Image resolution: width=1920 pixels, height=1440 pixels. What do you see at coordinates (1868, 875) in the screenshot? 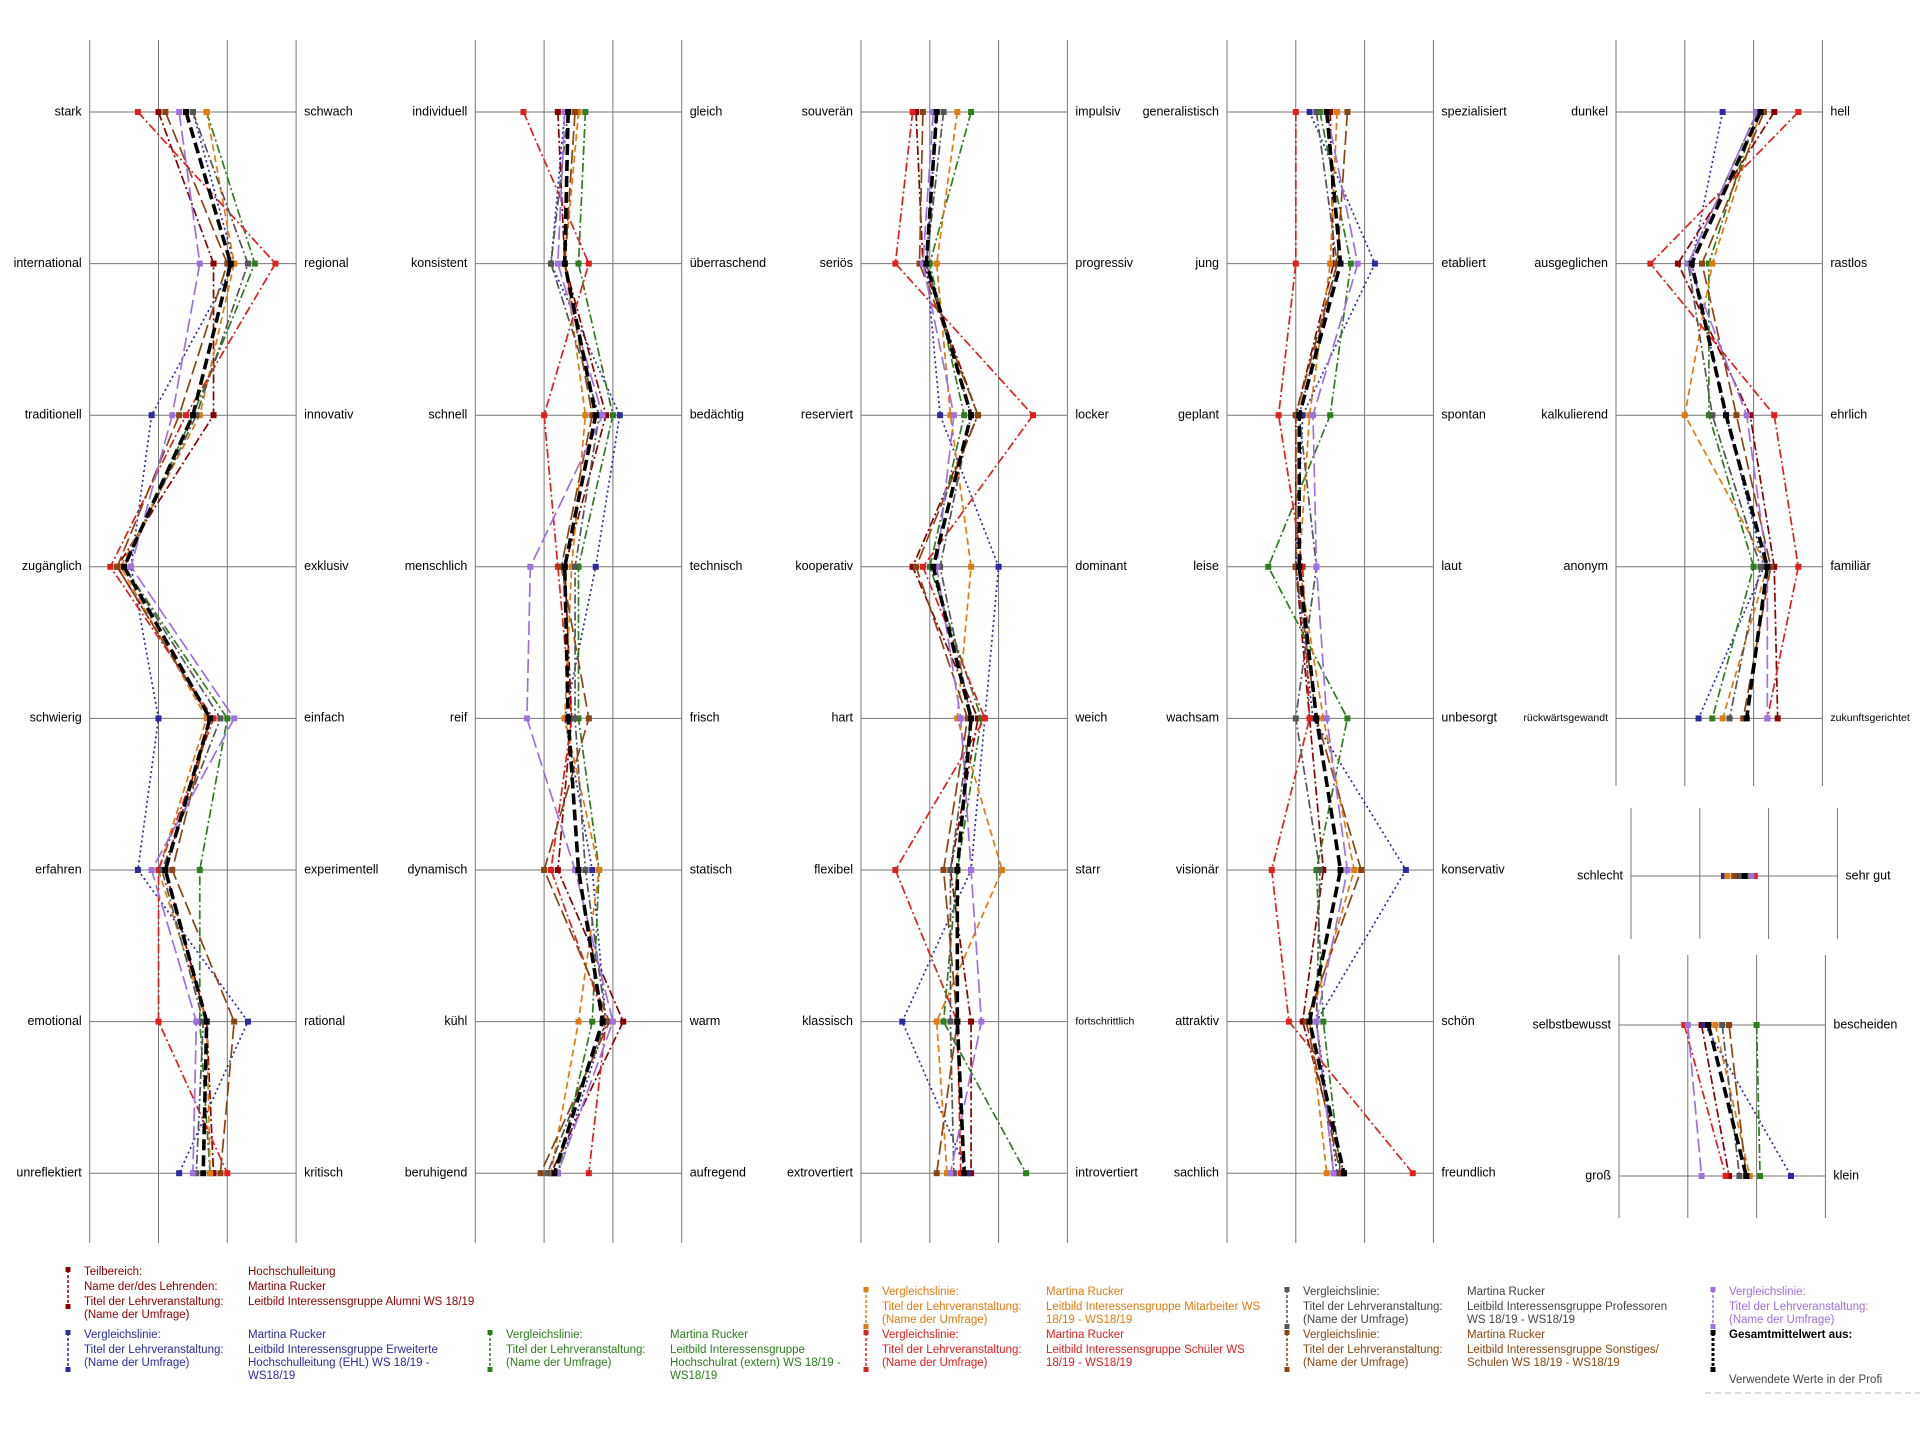
I see `right-label: sehr gut` at bounding box center [1868, 875].